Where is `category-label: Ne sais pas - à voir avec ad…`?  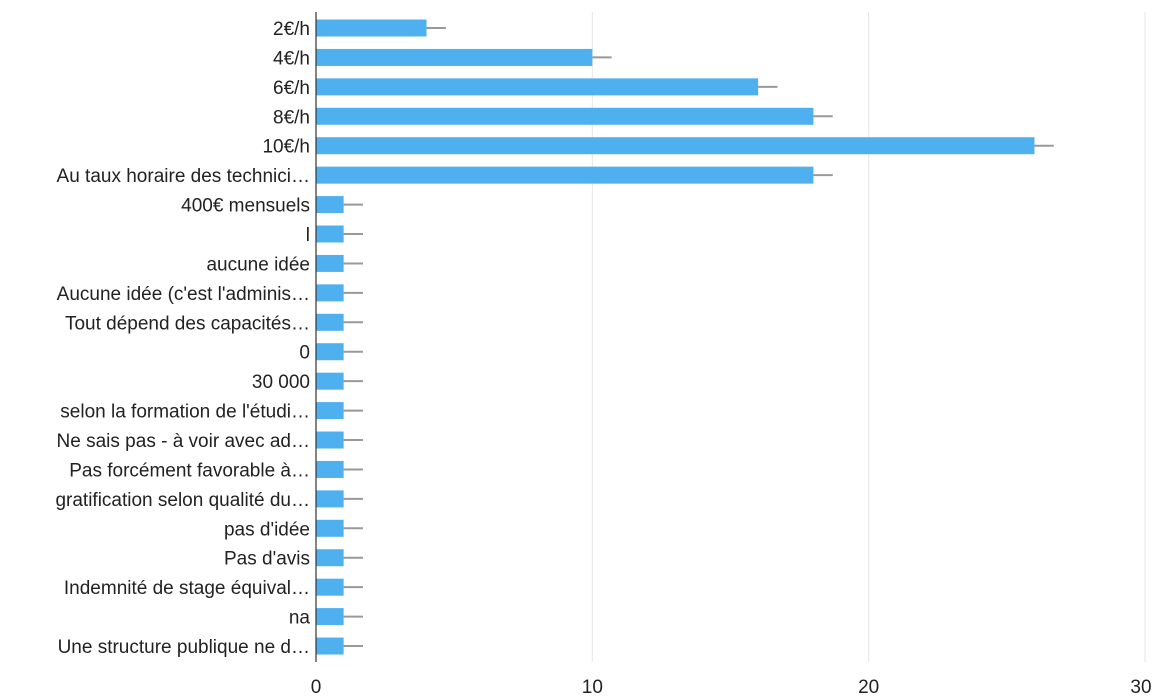
category-label: Ne sais pas - à voir avec ad… is located at coordinates (183, 441).